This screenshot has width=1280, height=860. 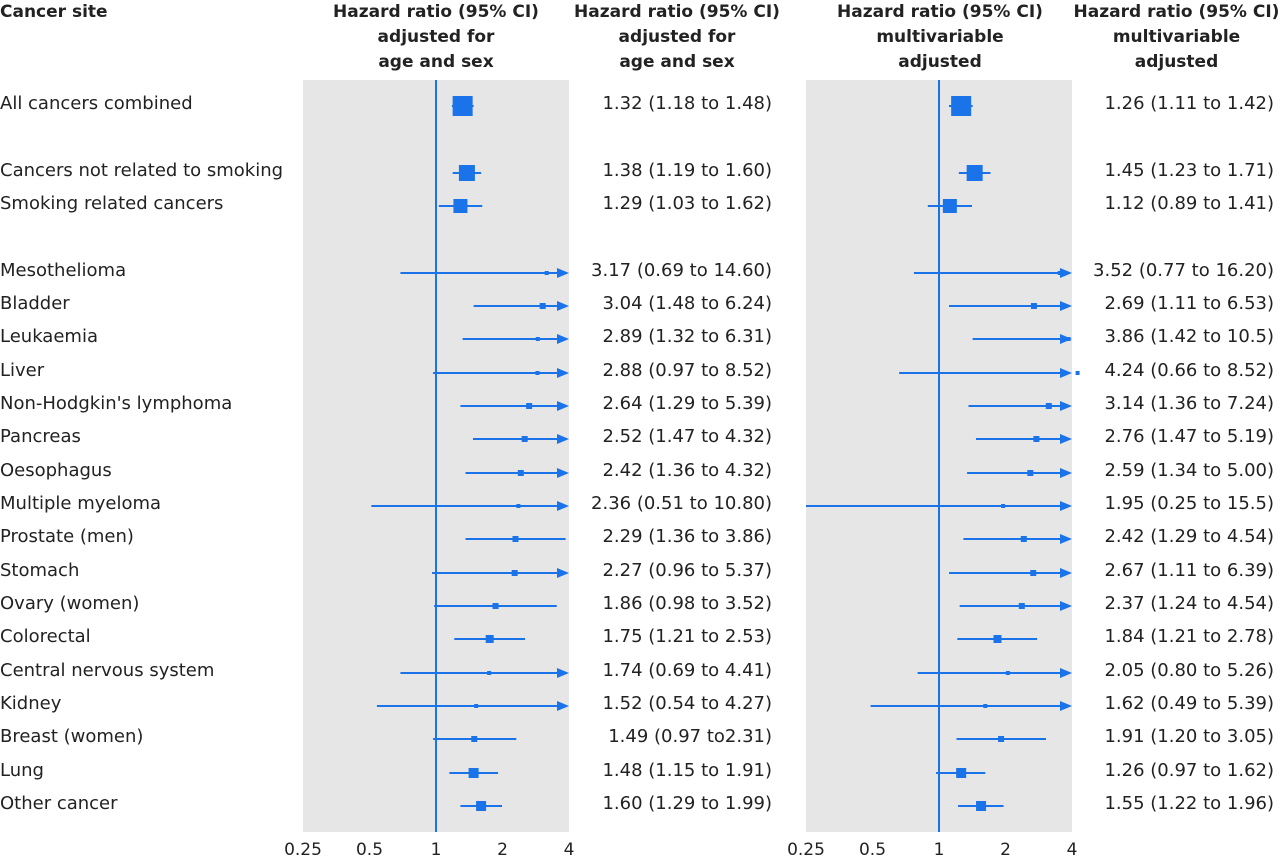 I want to click on row-label: Cancers not related to smoking, so click(x=142, y=170).